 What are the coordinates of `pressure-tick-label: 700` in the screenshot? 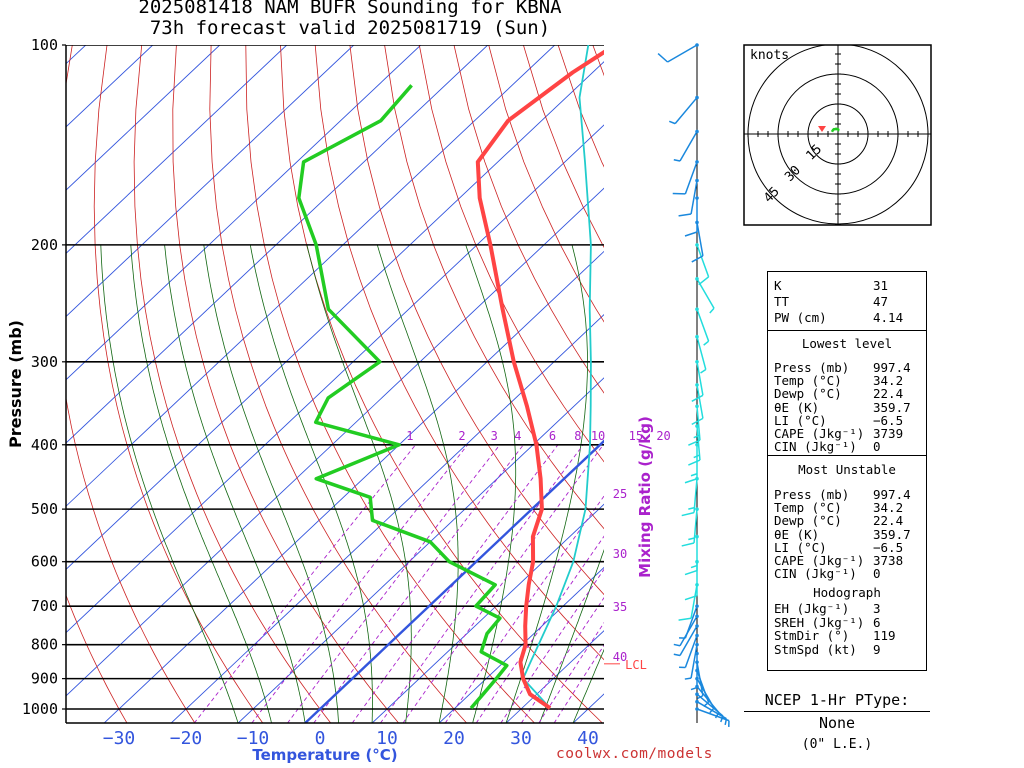 It's located at (44, 606).